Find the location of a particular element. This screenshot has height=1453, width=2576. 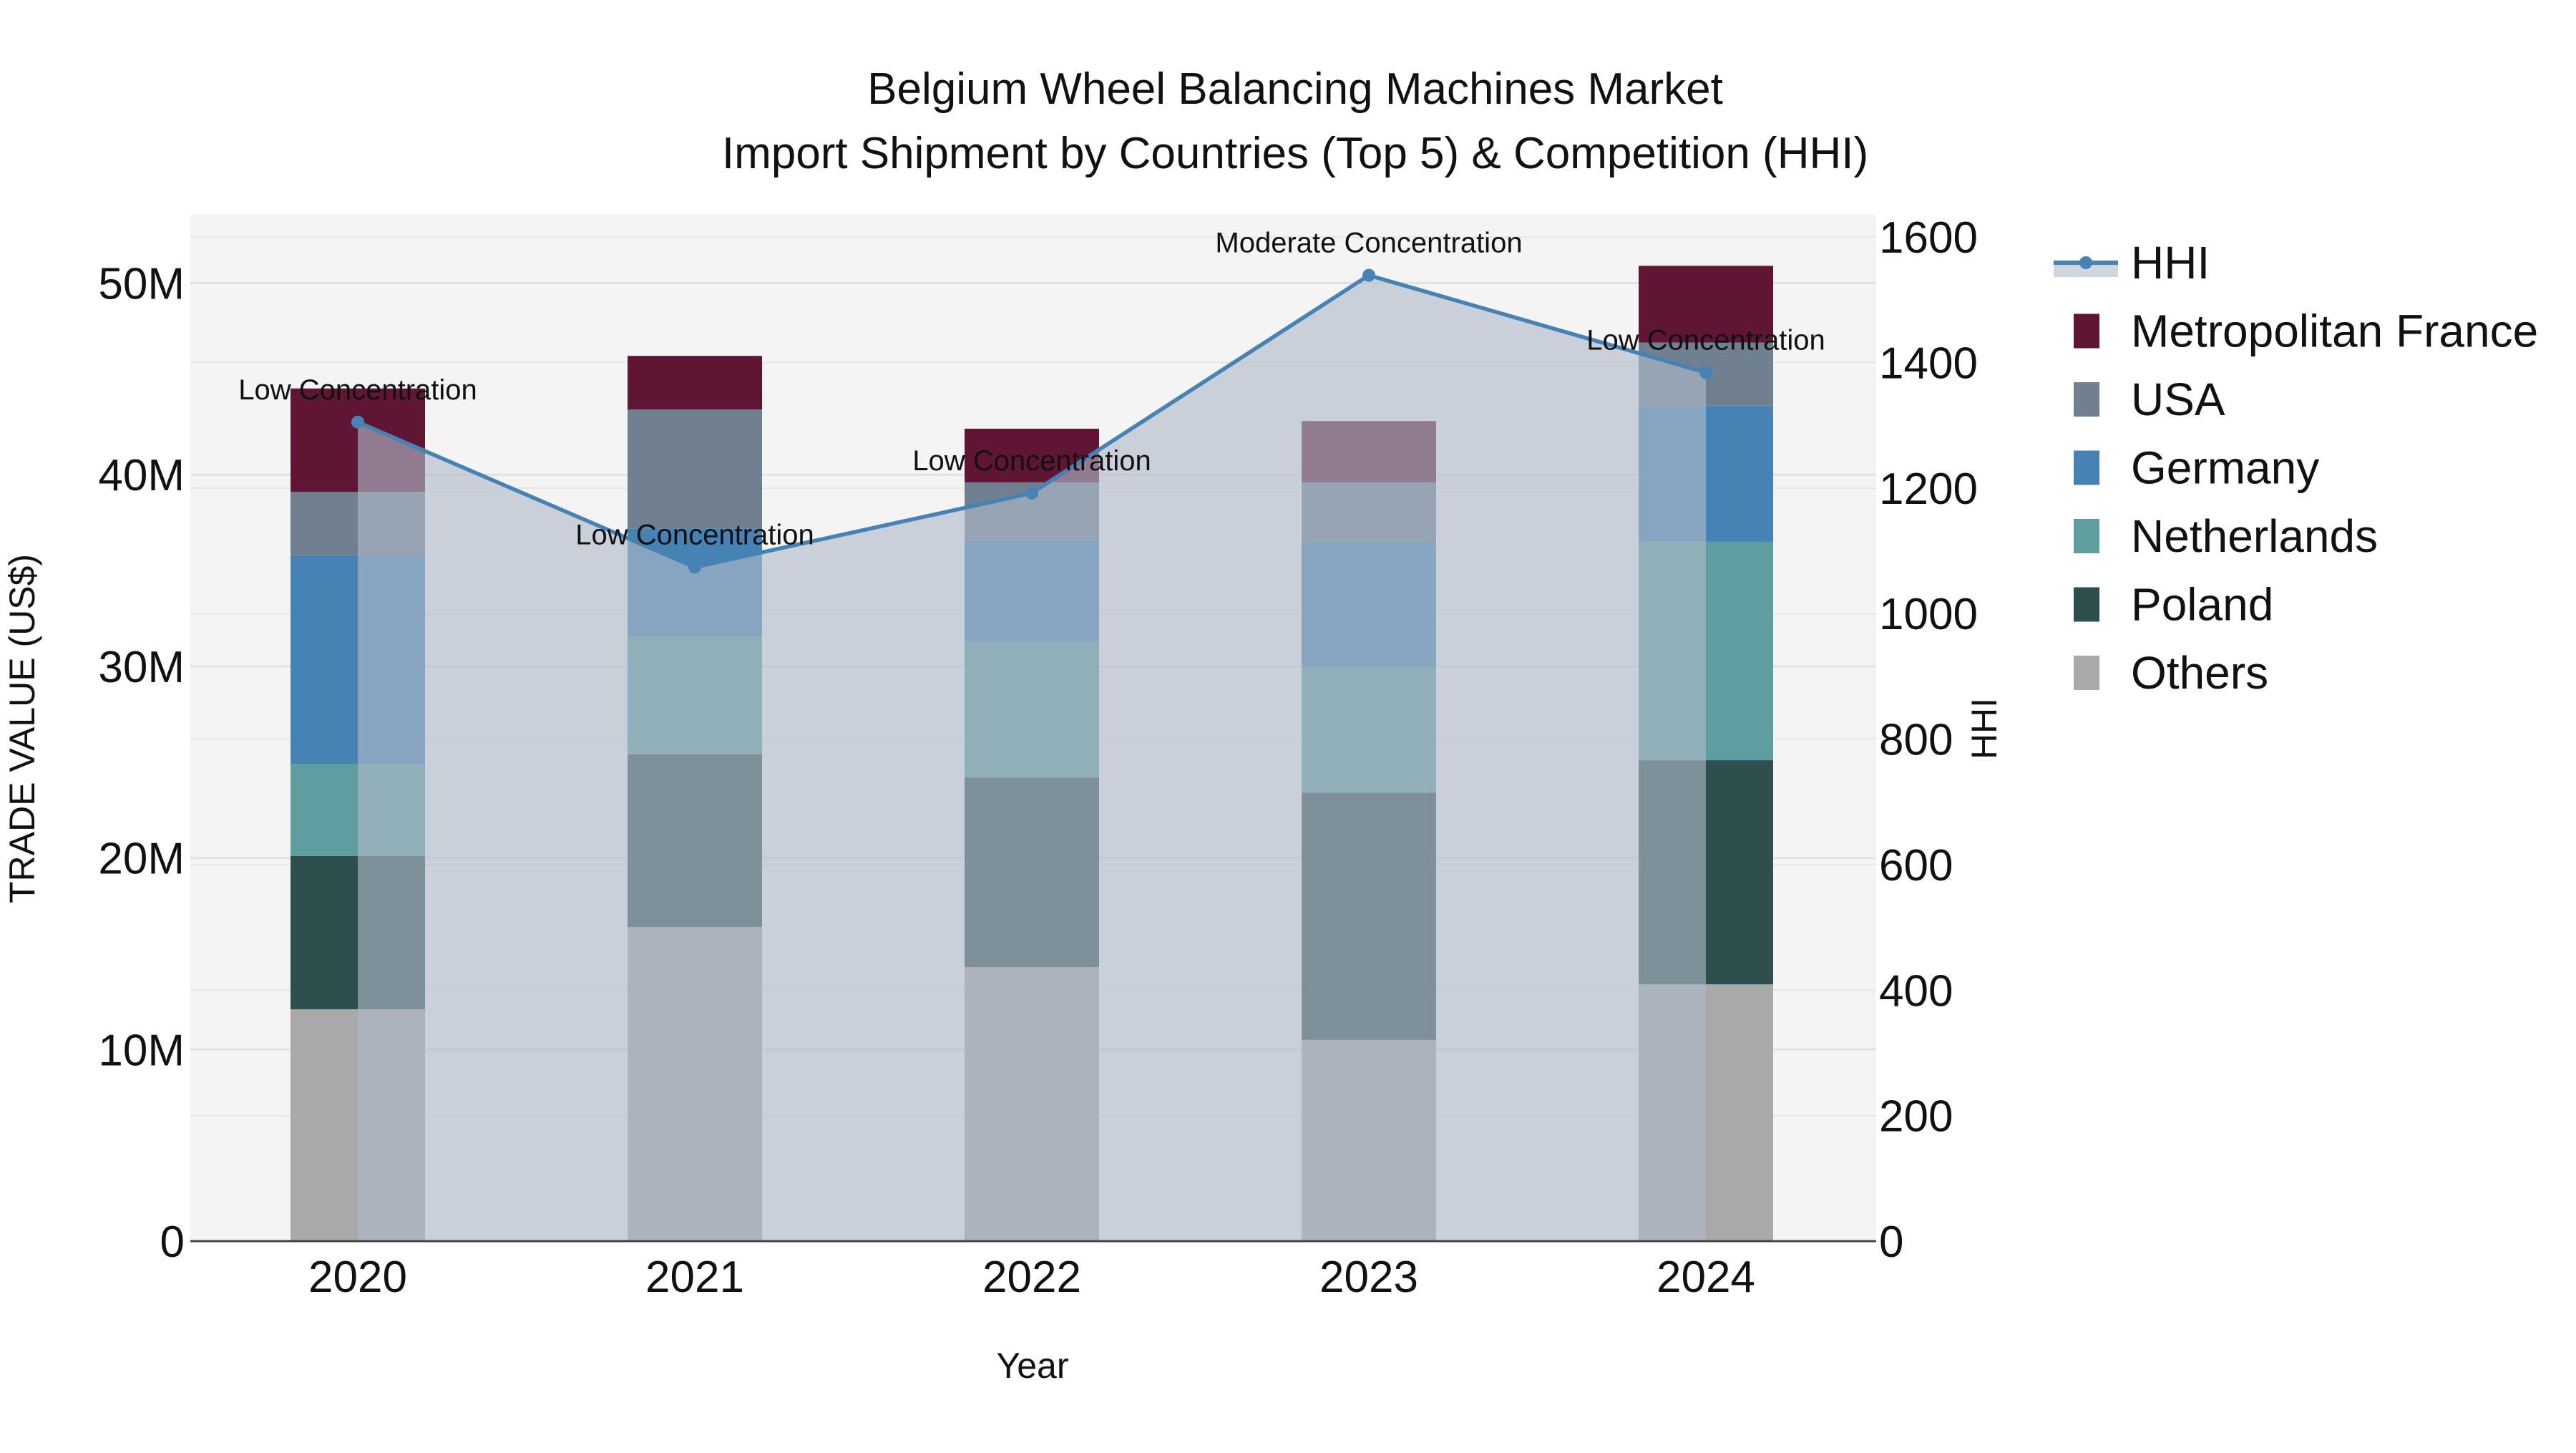

legend-label: Germany is located at coordinates (2225, 468).